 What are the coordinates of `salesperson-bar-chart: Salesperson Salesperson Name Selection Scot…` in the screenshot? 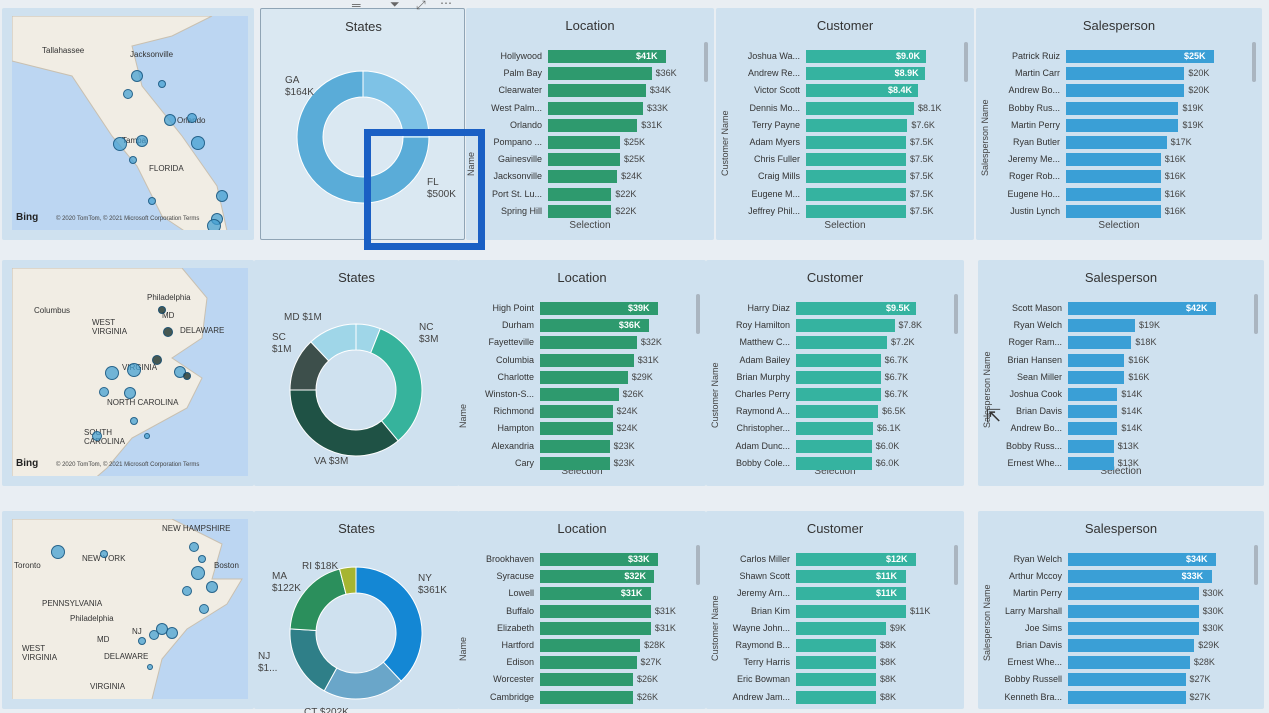 It's located at (1121, 373).